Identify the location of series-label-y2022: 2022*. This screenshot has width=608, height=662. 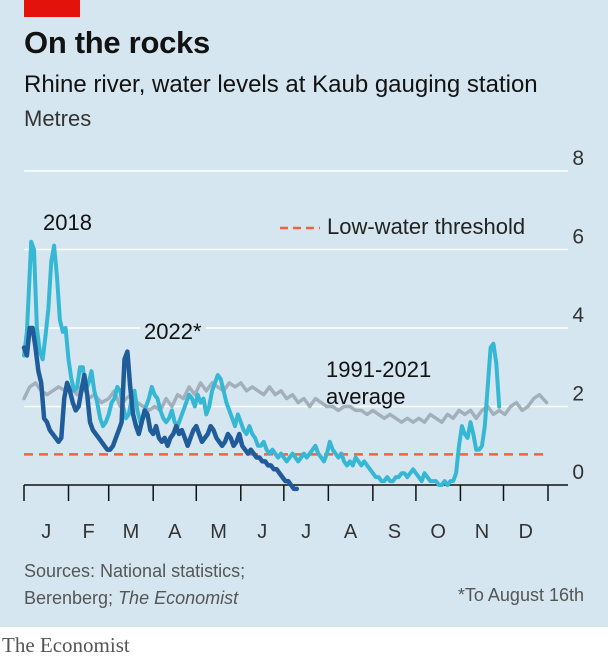
(173, 331).